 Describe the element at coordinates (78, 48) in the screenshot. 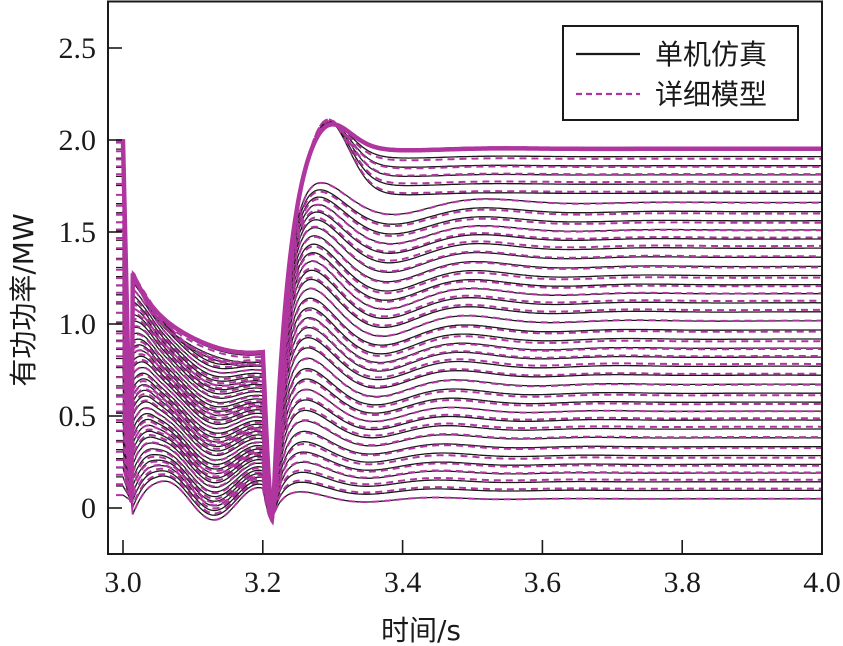

I see `y-tick-label: 2.5` at that location.